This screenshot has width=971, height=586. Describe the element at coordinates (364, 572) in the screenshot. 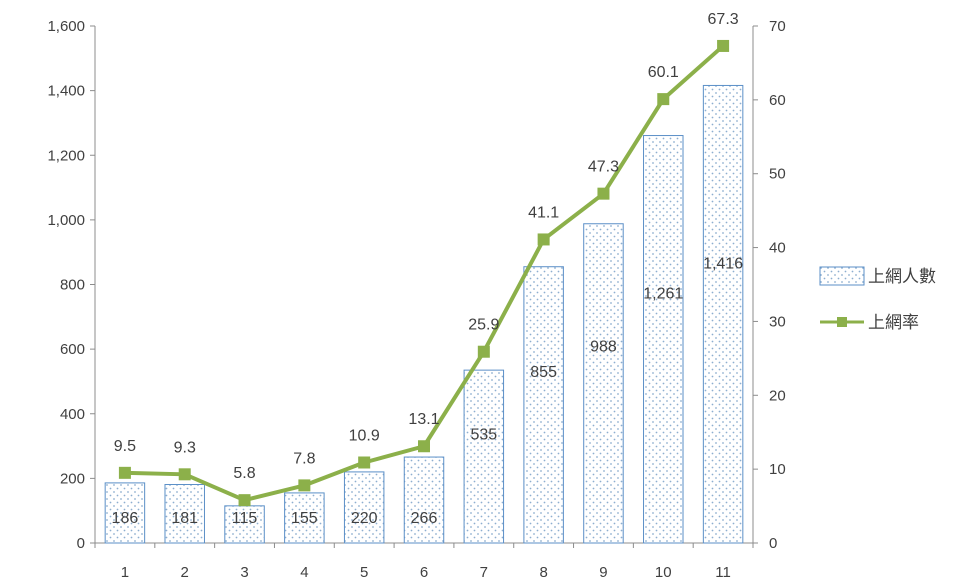

I see `x-tick-label: 5` at that location.